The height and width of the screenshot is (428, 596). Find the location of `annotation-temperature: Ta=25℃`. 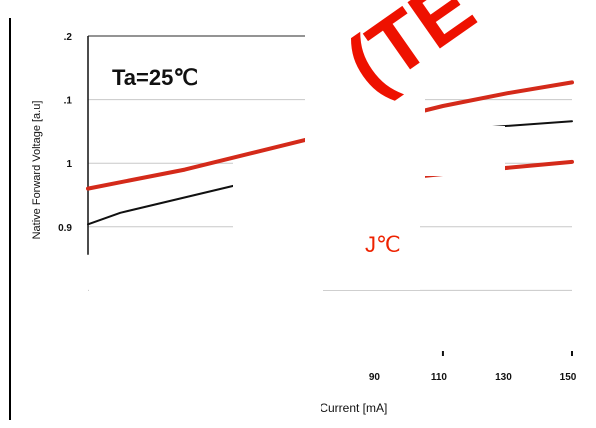

annotation-temperature: Ta=25℃ is located at coordinates (155, 77).